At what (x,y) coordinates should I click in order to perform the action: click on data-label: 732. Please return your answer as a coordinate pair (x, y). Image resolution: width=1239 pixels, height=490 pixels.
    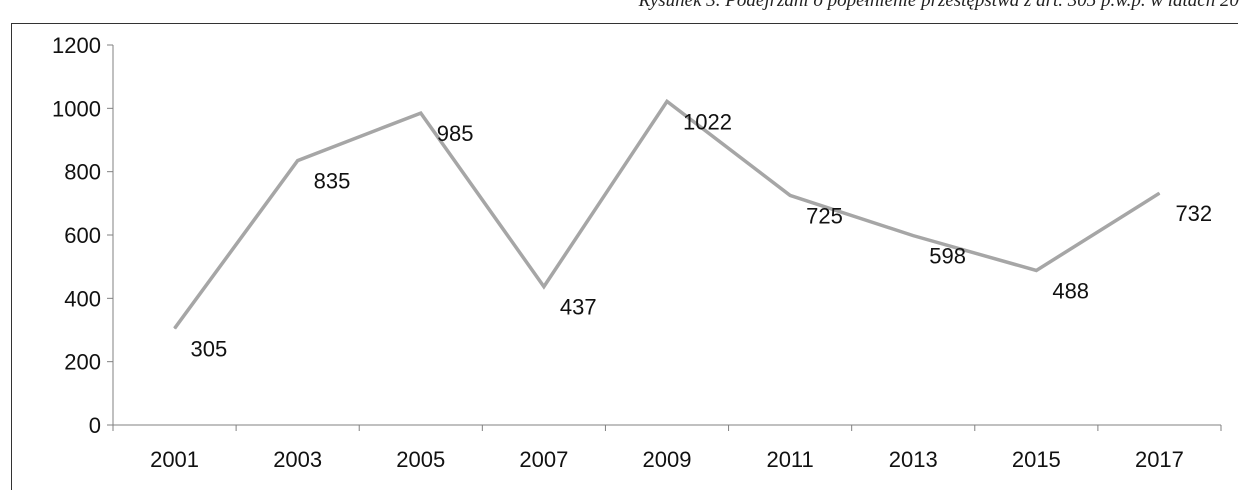
    Looking at the image, I should click on (1193, 213).